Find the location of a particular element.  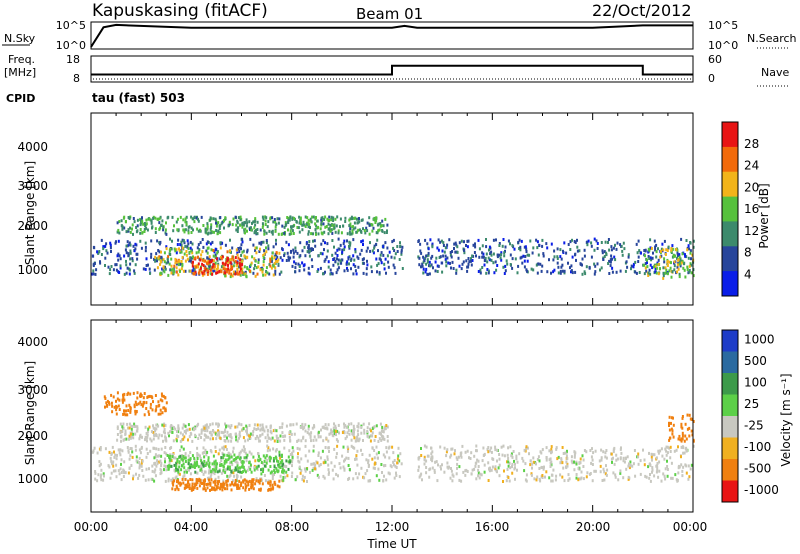

freq-panel: Freq. [MHz] 18 8 60 0 Nave is located at coordinates (397, 70).